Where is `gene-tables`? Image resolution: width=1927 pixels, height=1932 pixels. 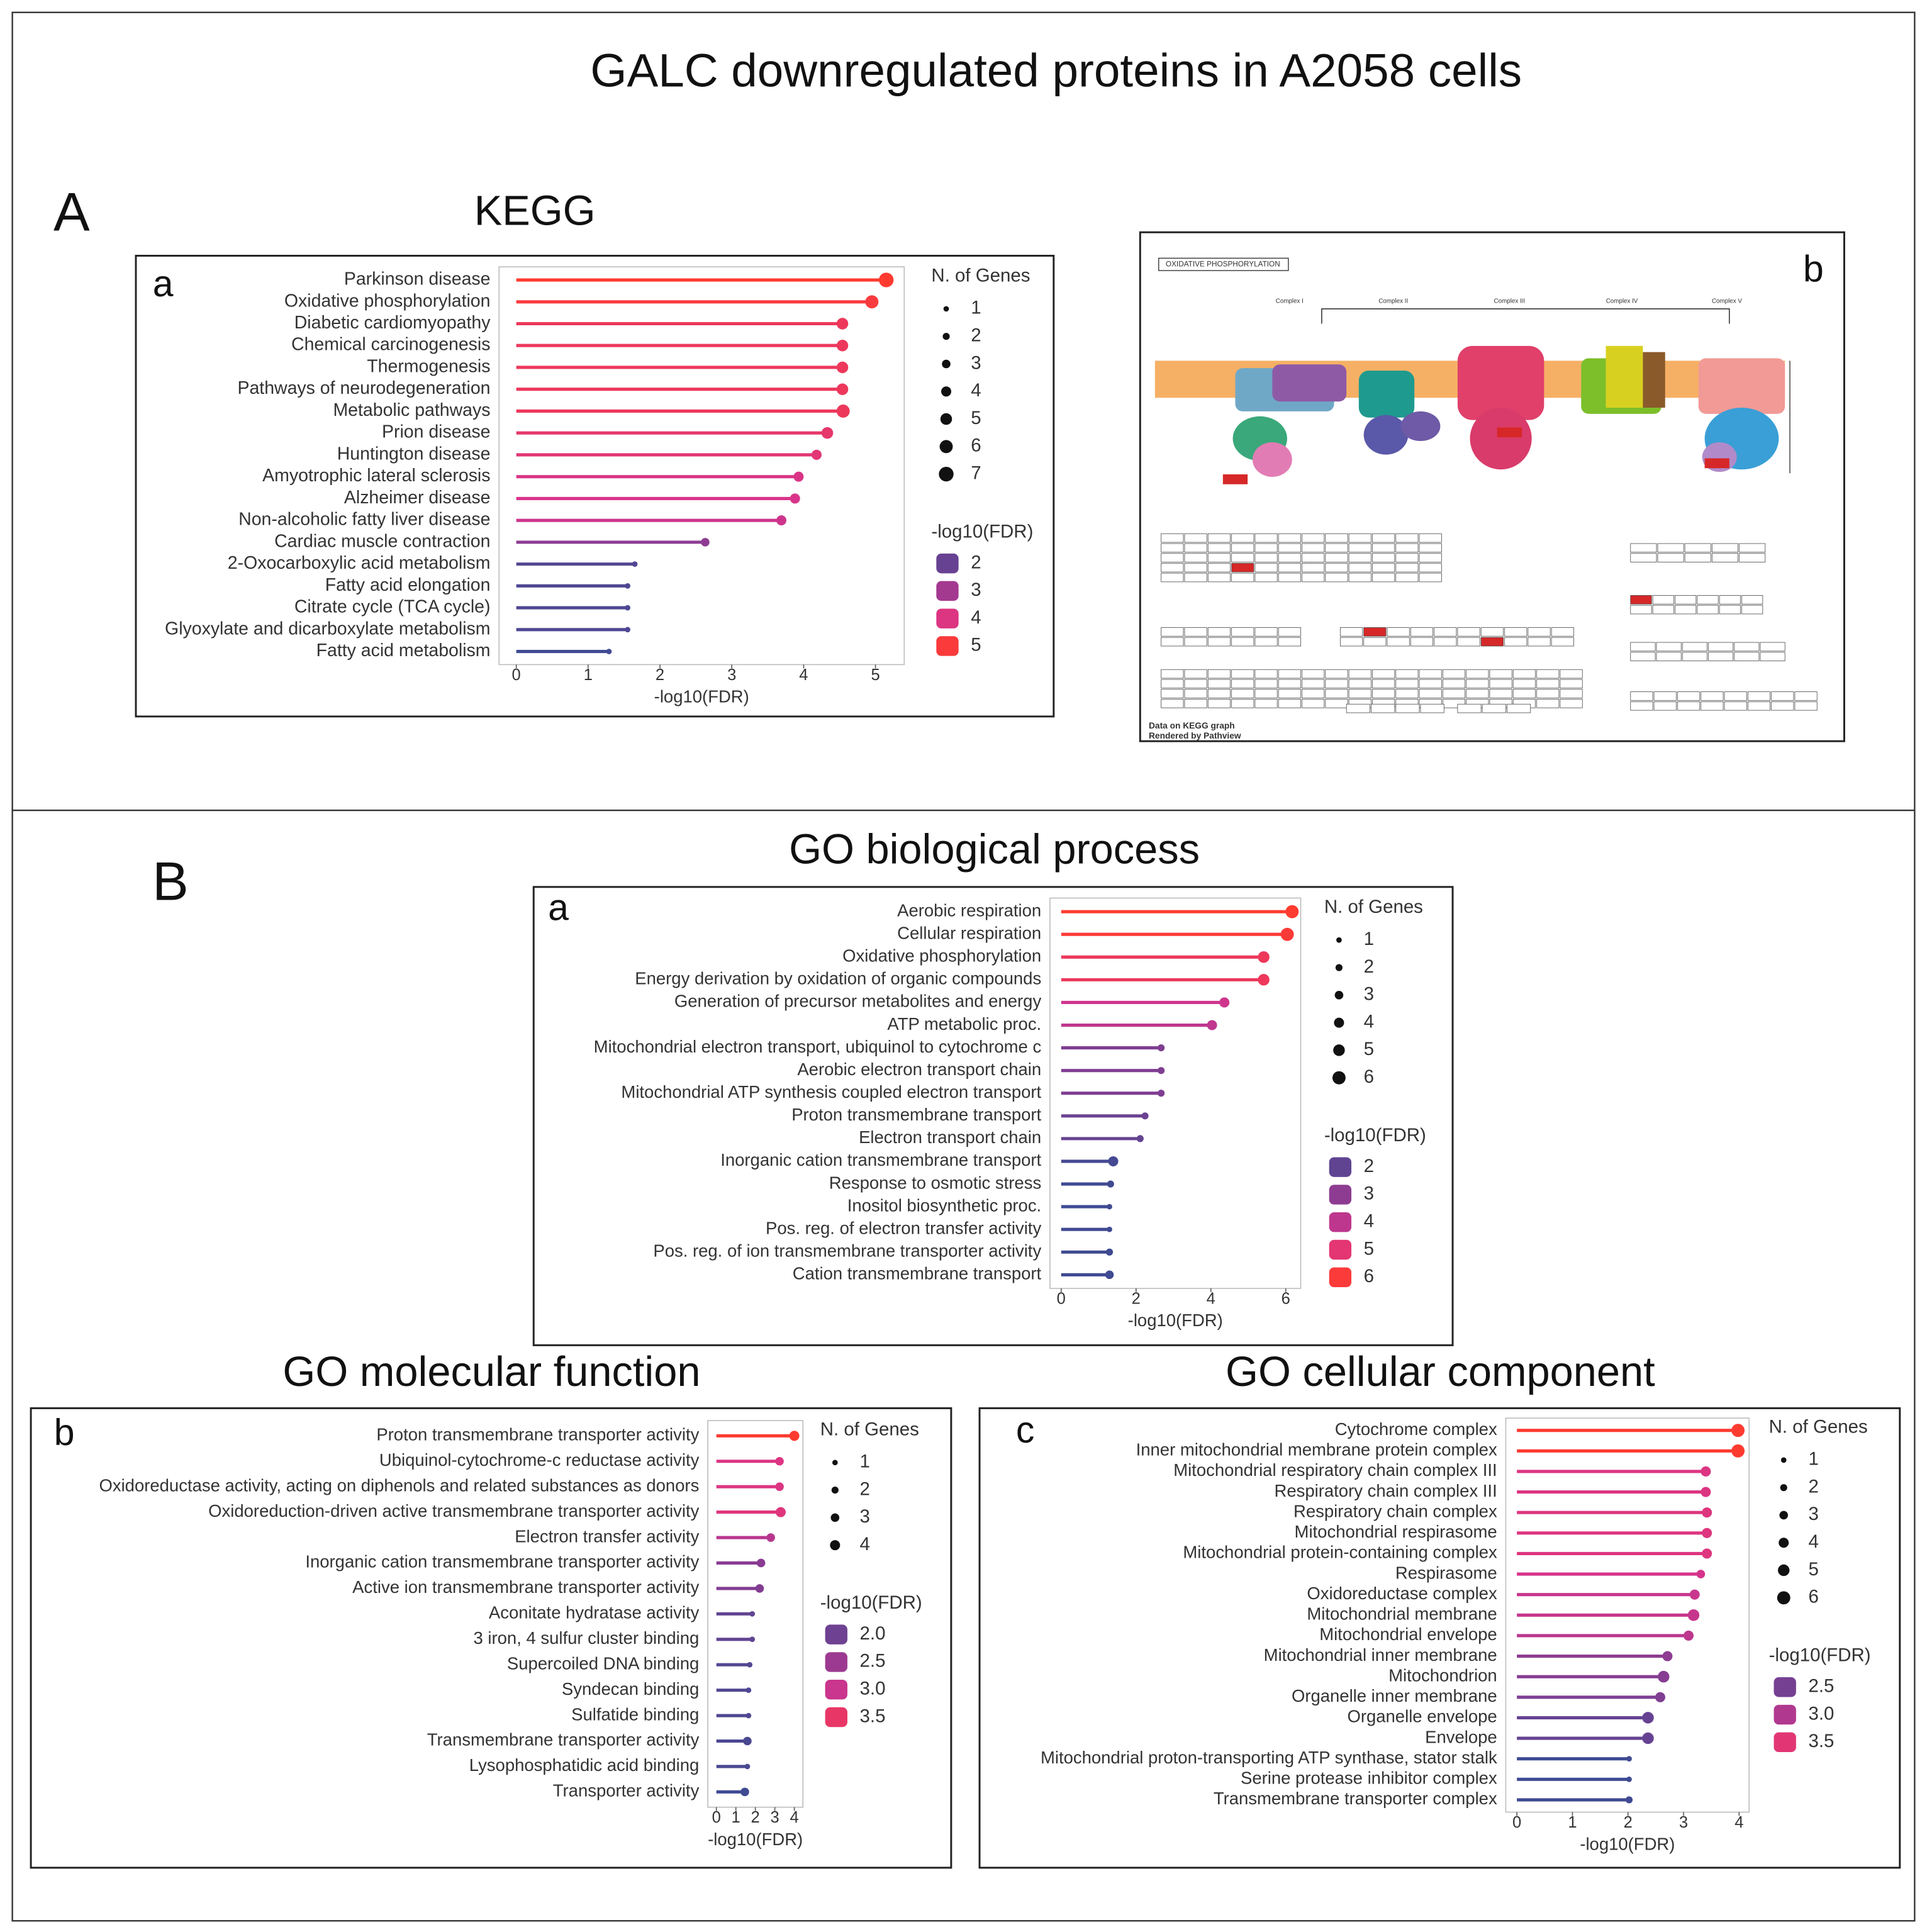 gene-tables is located at coordinates (1489, 623).